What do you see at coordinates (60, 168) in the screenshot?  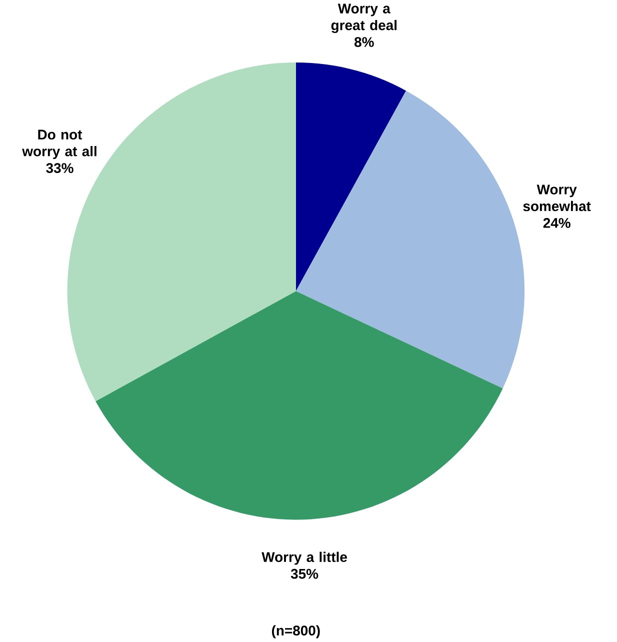 I see `data-label: 33%` at bounding box center [60, 168].